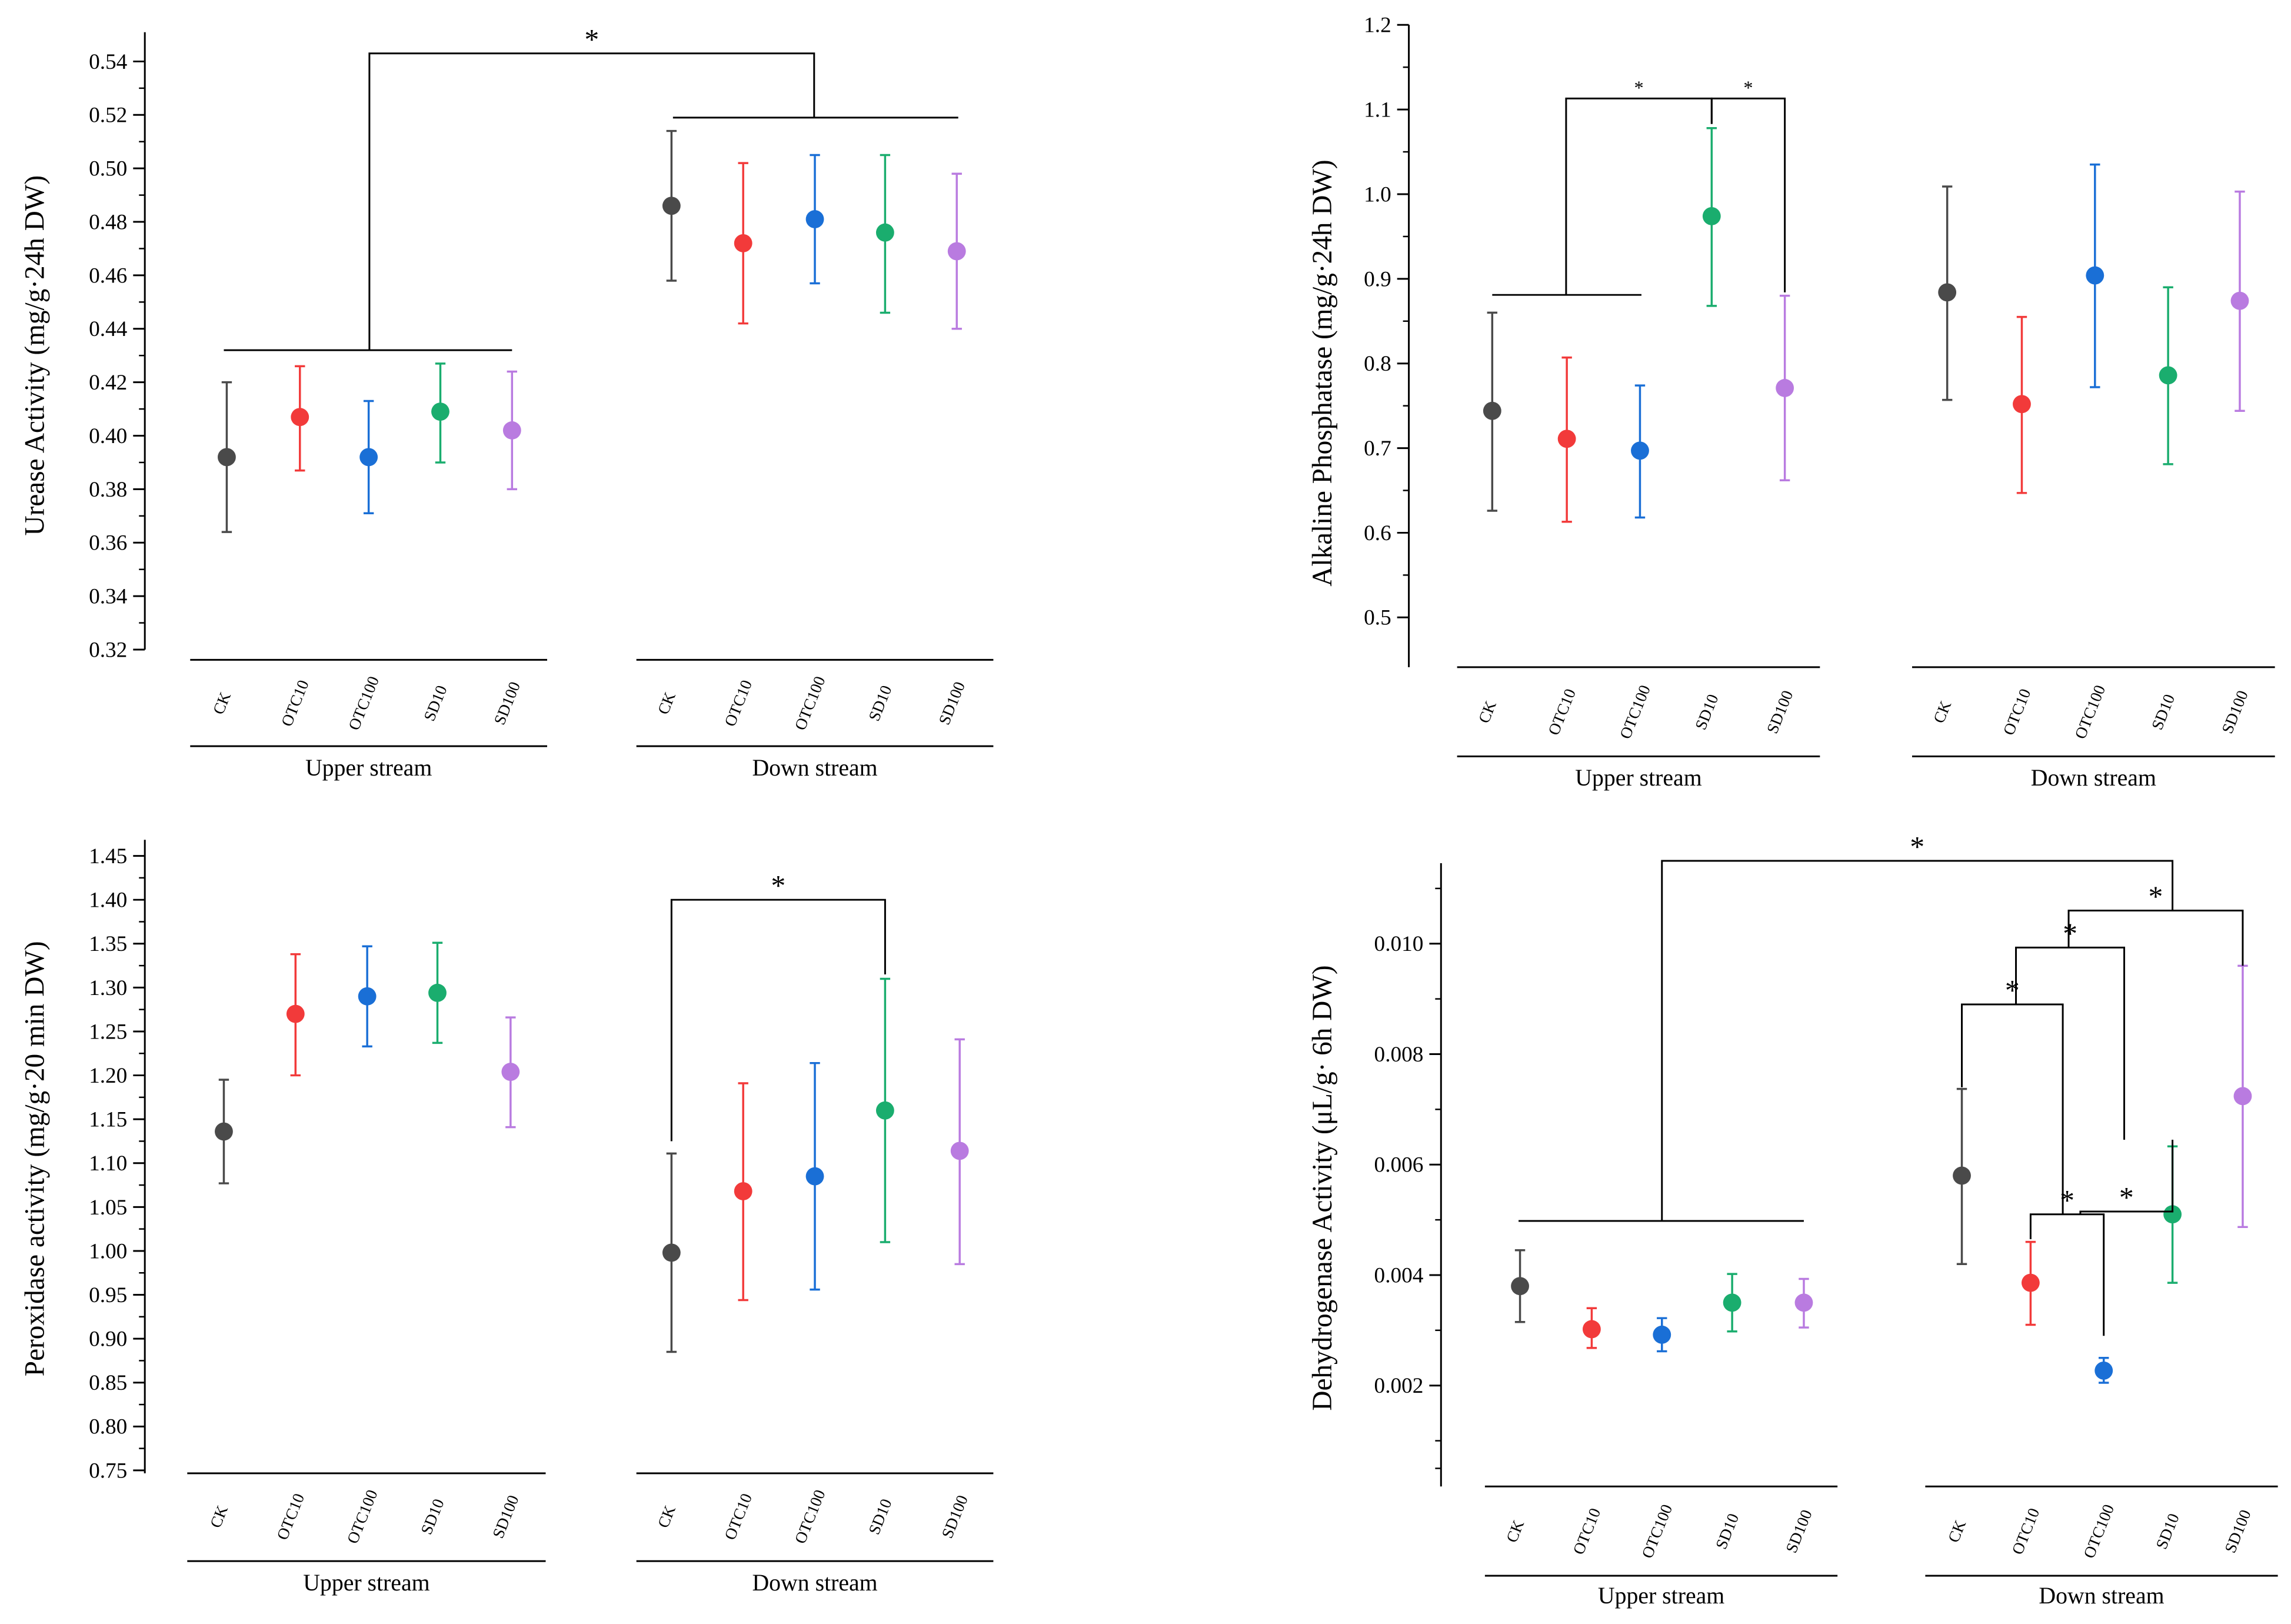 This screenshot has width=2291, height=1624. I want to click on dehydrogenase-point-down-stream-otc10, so click(2031, 1282).